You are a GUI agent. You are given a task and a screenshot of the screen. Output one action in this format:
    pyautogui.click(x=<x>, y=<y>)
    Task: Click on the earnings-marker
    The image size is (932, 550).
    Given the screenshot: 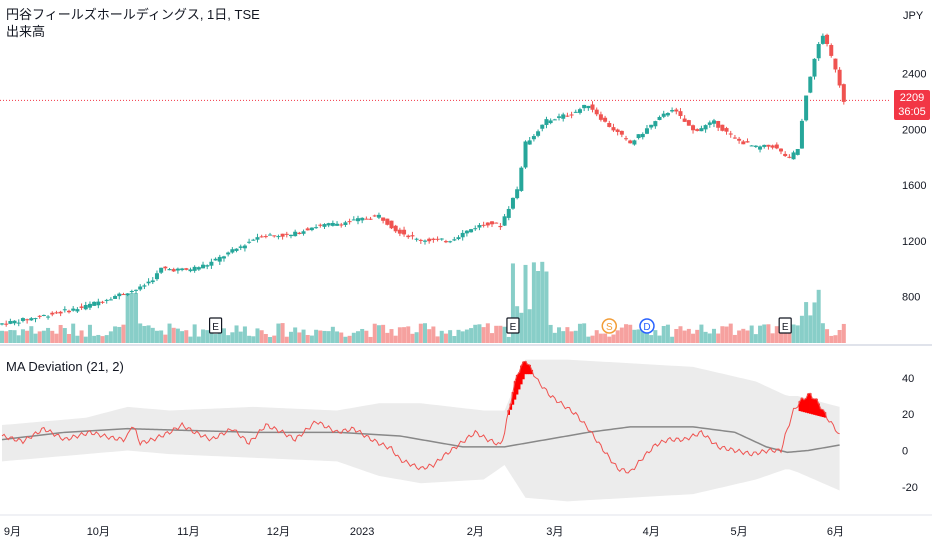 What is the action you would take?
    pyautogui.click(x=785, y=325)
    